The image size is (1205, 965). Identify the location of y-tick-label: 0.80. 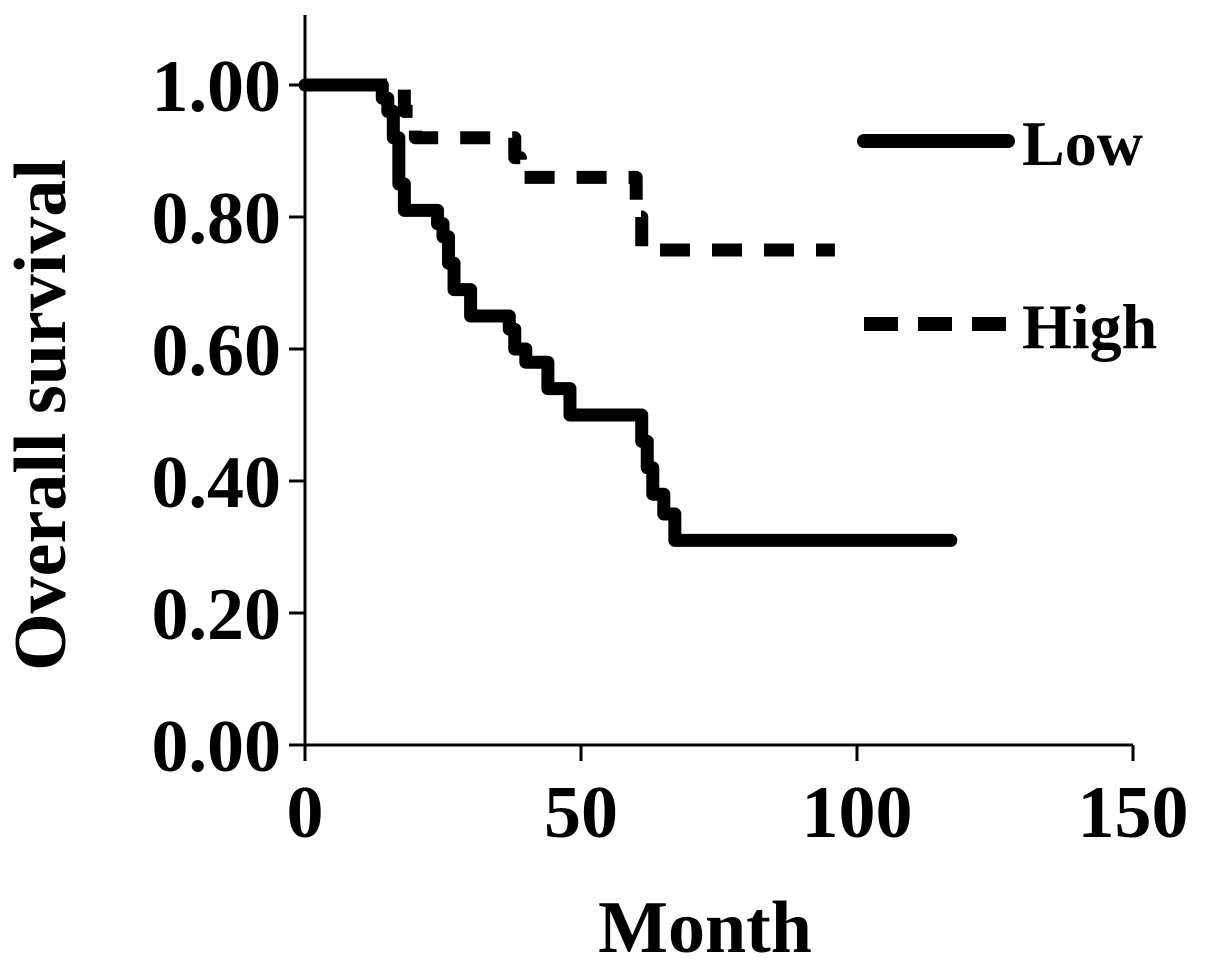
(217, 219).